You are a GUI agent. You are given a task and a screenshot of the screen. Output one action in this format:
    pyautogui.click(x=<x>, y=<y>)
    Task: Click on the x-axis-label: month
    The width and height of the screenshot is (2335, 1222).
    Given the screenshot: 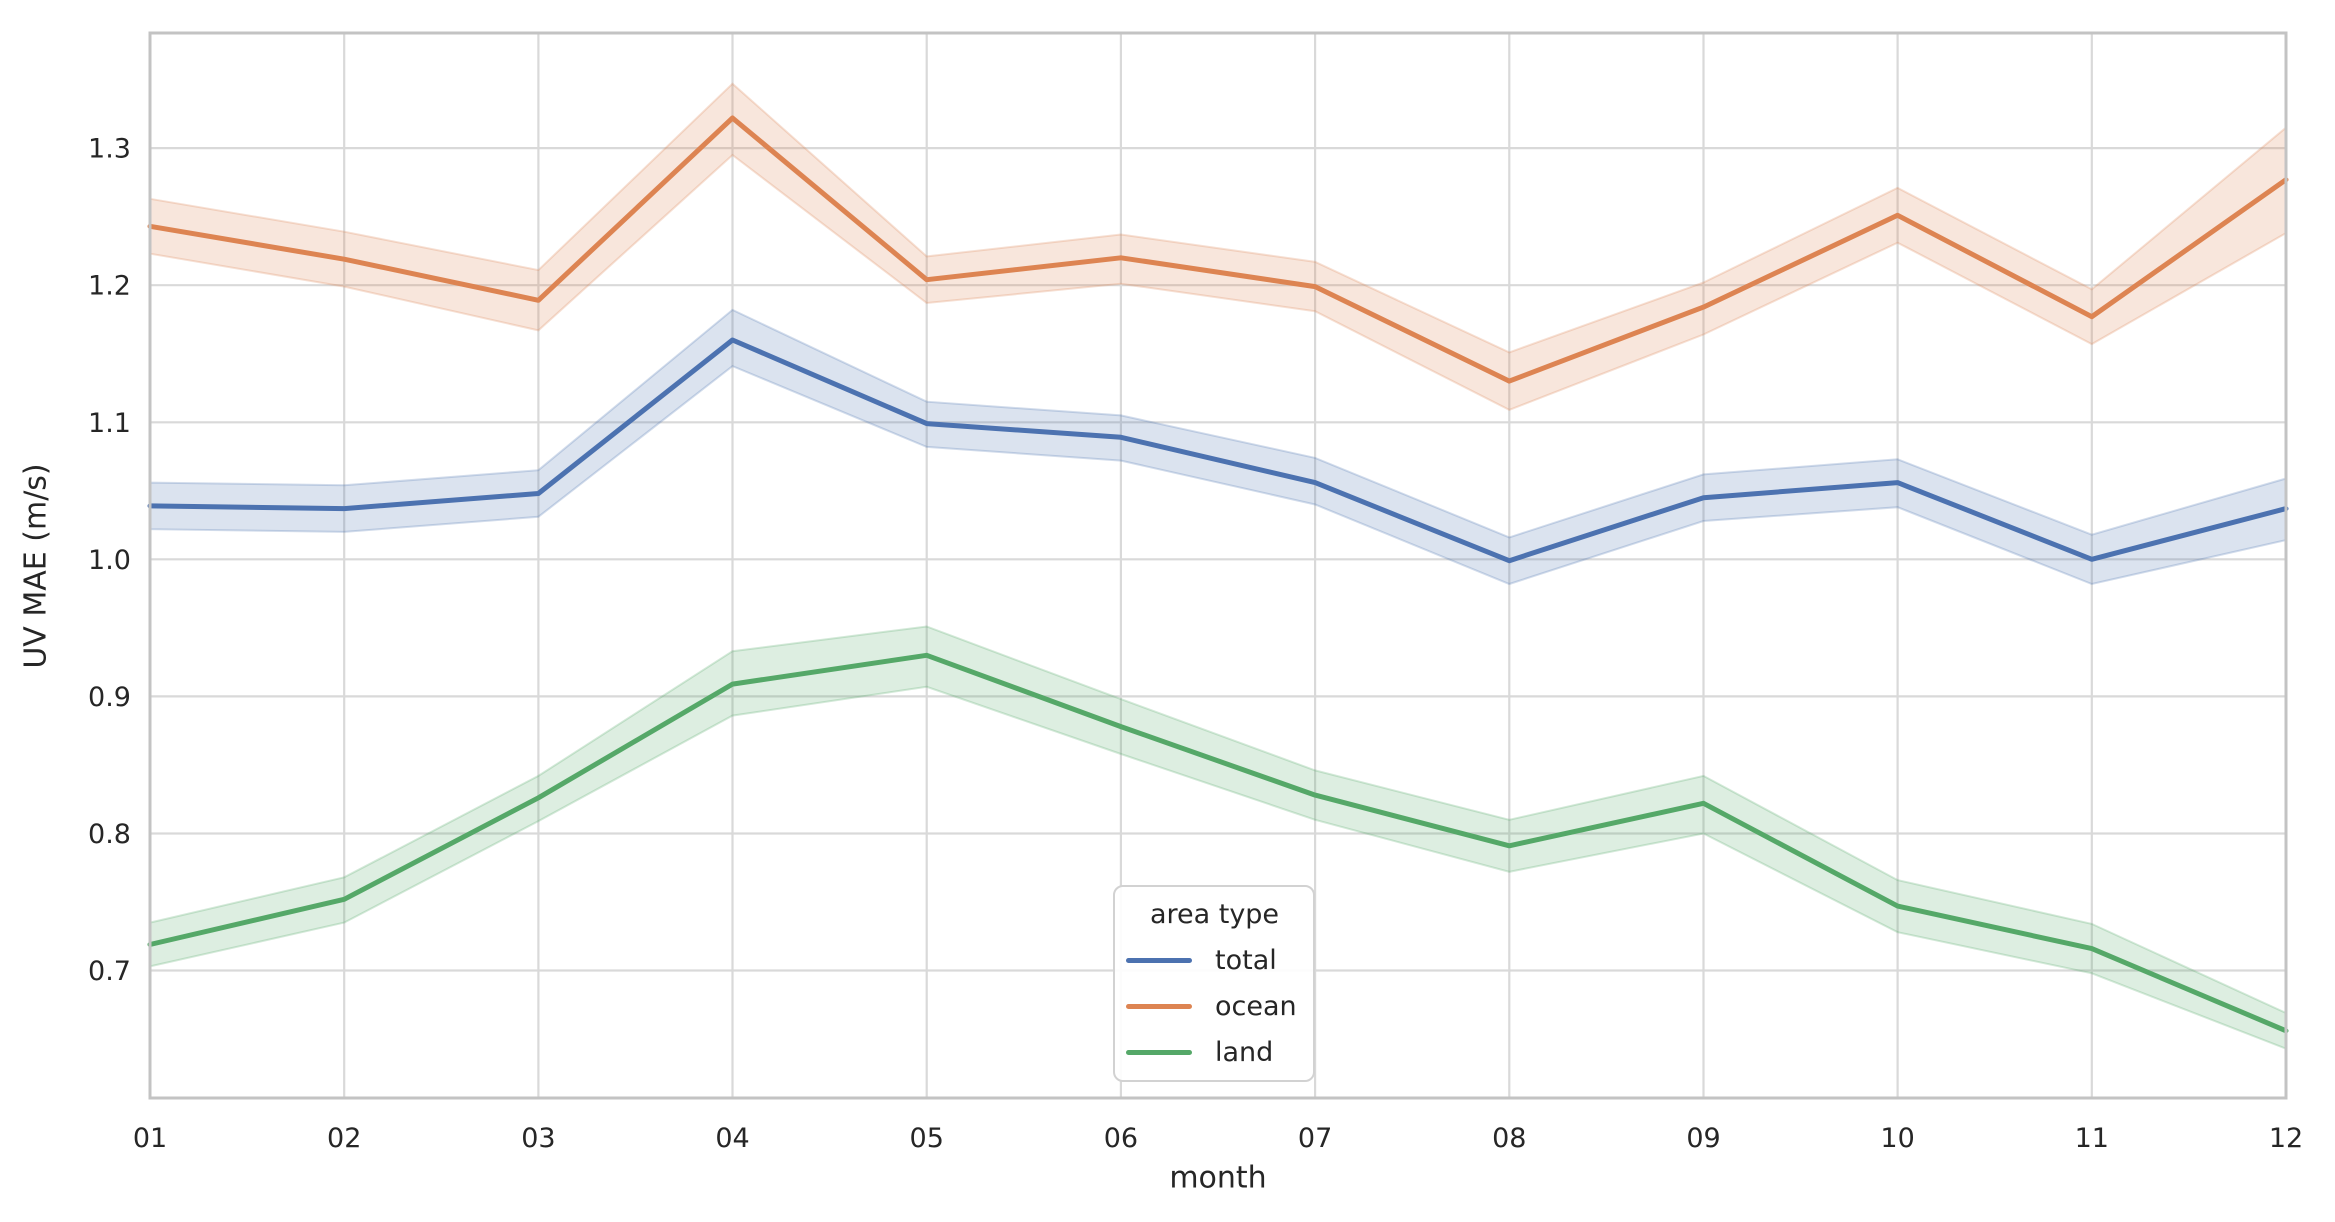 What is the action you would take?
    pyautogui.click(x=1218, y=1178)
    